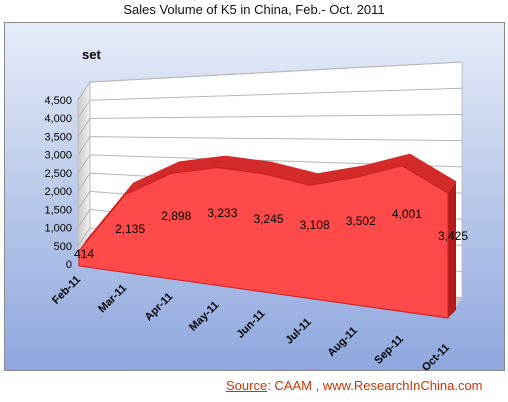 Image resolution: width=508 pixels, height=402 pixels. Describe the element at coordinates (407, 214) in the screenshot. I see `data-label: 4,001` at that location.